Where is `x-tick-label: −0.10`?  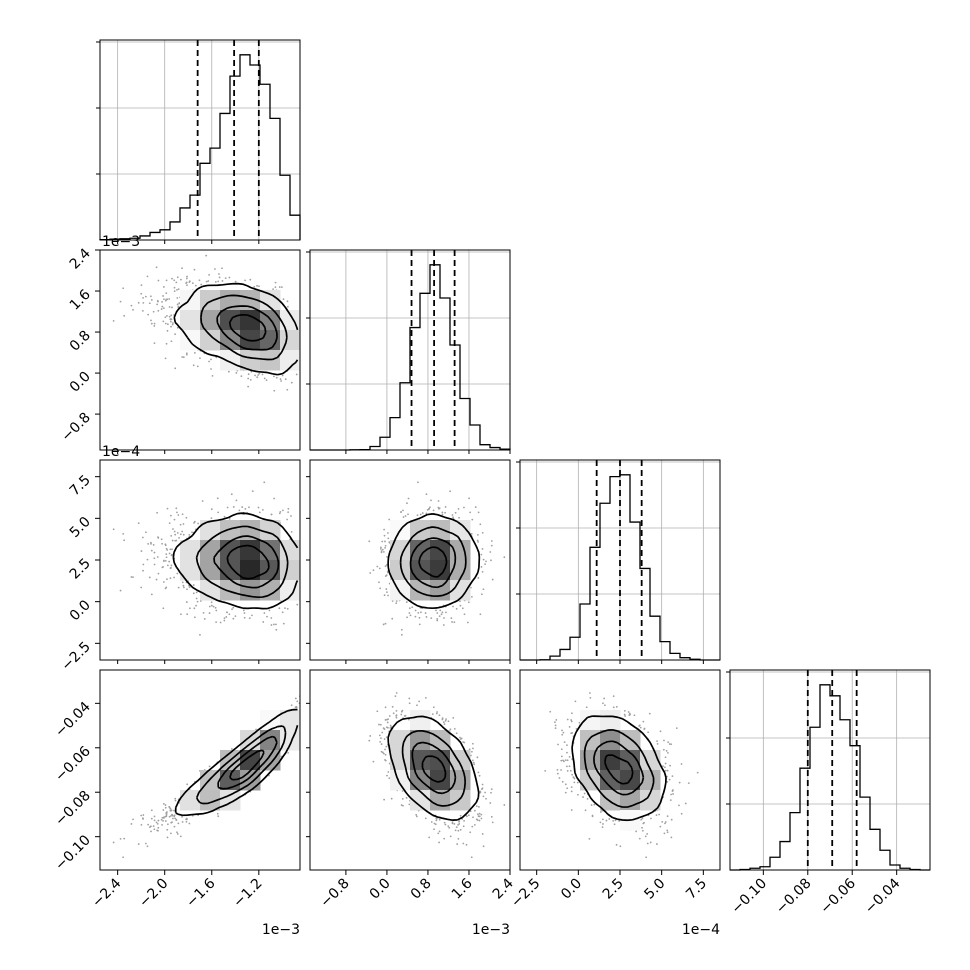
x-tick-label: −0.10 is located at coordinates (750, 897).